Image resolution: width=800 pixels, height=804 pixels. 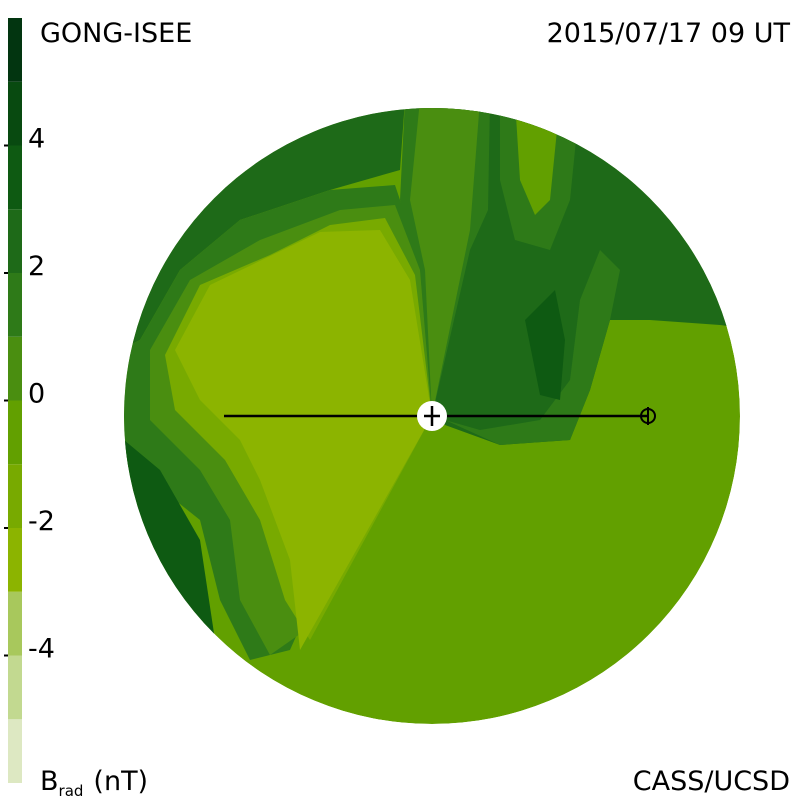 What do you see at coordinates (36, 266) in the screenshot?
I see `colorbar-tick-label: 2` at bounding box center [36, 266].